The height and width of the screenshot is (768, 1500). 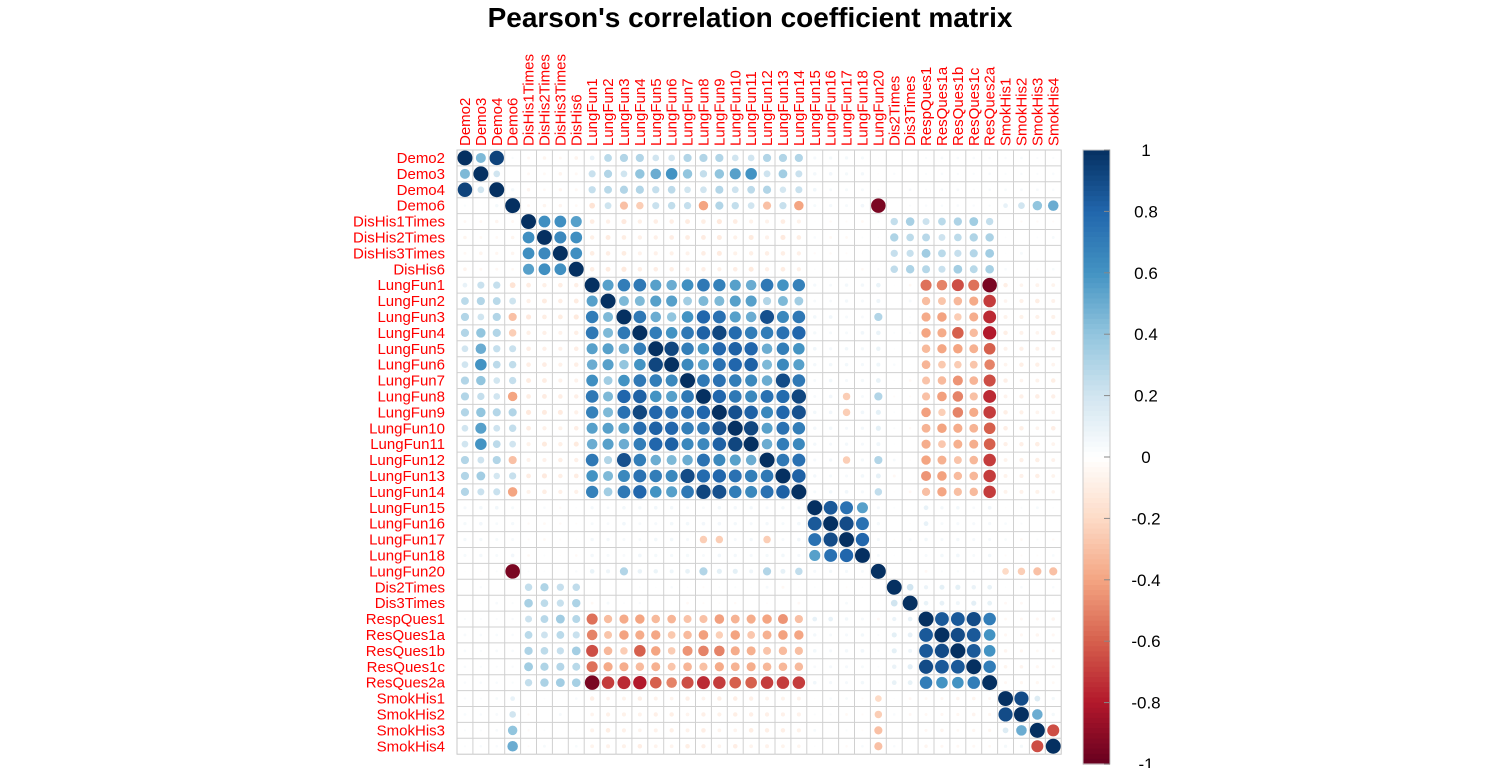 I want to click on column-label-smokhis1: SmokHis1, so click(x=1006, y=112).